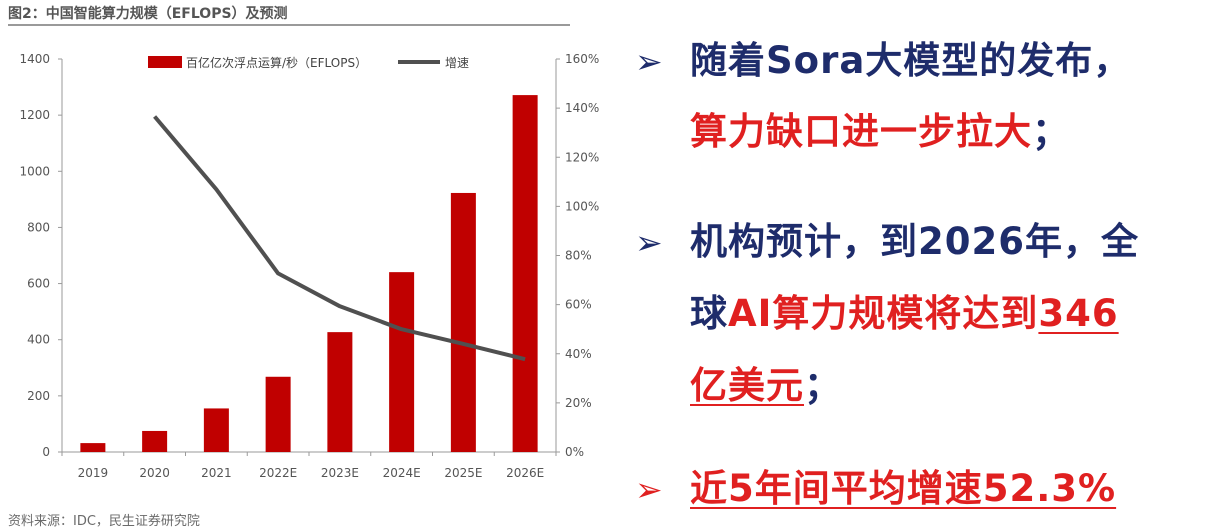 This screenshot has width=1228, height=531. Describe the element at coordinates (747, 385) in the screenshot. I see `bullet-2-unit: 亿美元` at that location.